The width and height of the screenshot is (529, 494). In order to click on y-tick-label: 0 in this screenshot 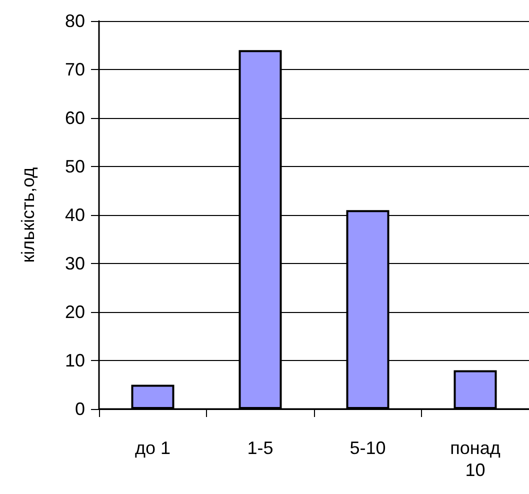, I will do `click(79, 409)`.